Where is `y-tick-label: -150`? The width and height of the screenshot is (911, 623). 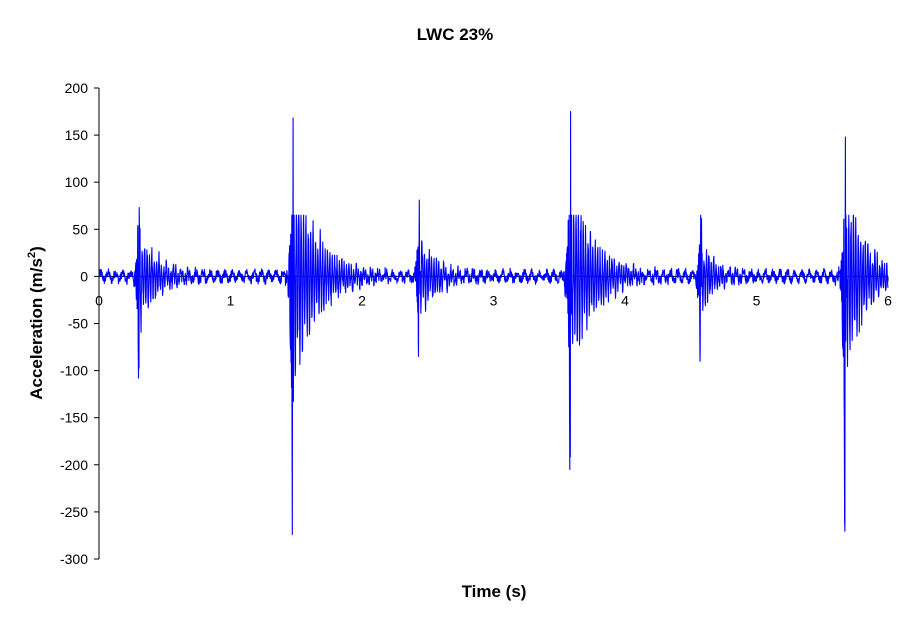
y-tick-label: -150 is located at coordinates (74, 418).